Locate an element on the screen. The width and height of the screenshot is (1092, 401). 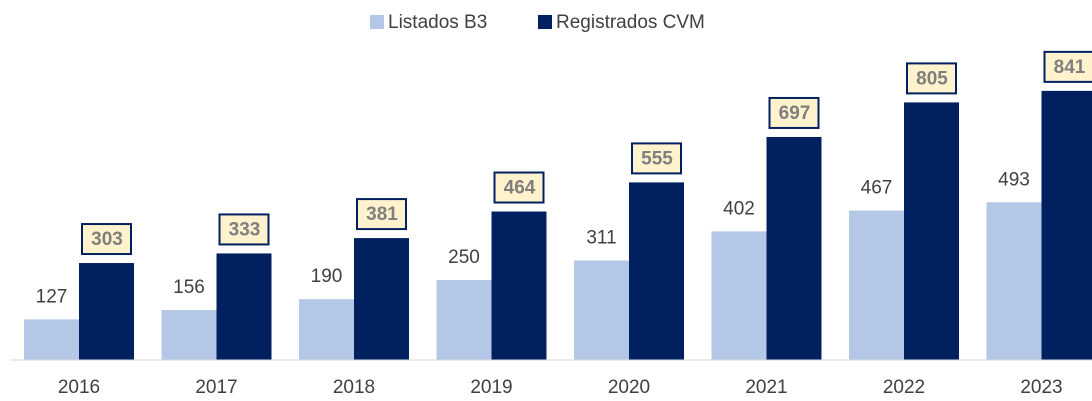
x-tick-label: 2023 is located at coordinates (1041, 387).